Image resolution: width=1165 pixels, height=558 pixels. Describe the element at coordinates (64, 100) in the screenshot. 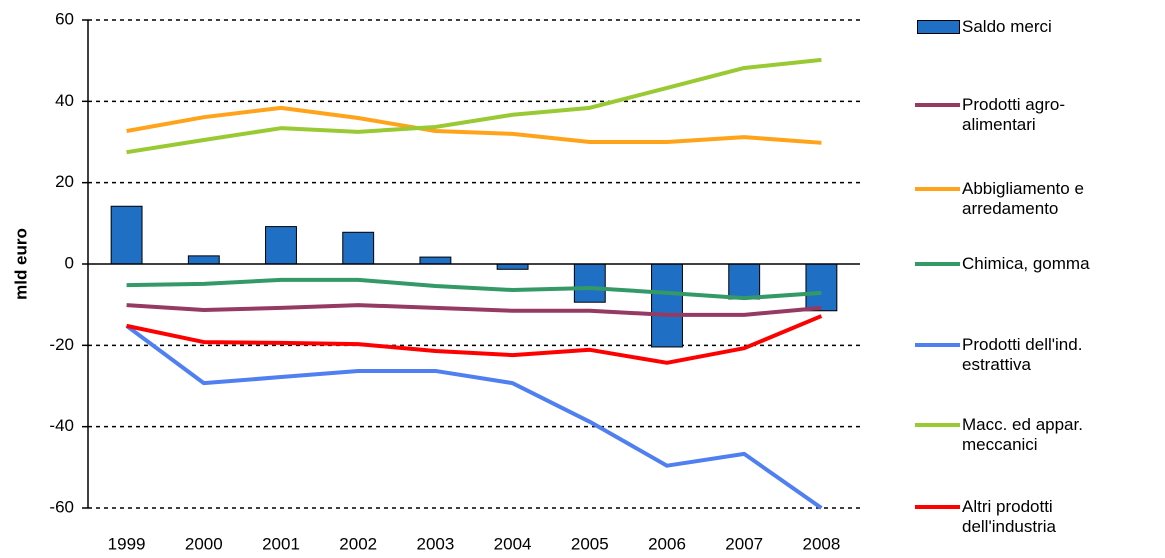

I see `y-tick-label: 40` at that location.